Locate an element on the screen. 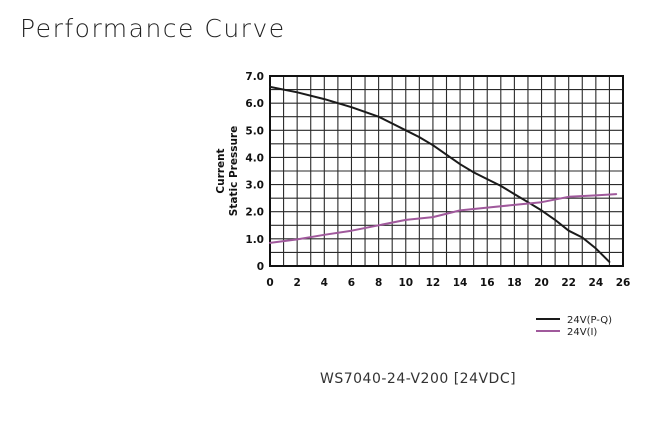 The image size is (648, 428). legend-label: 24V(I) is located at coordinates (582, 332).